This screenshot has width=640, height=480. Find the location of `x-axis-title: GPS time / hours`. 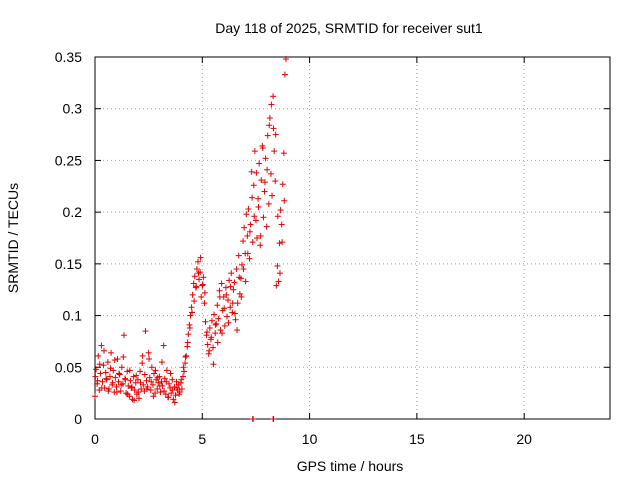

x-axis-title: GPS time / hours is located at coordinates (350, 466).